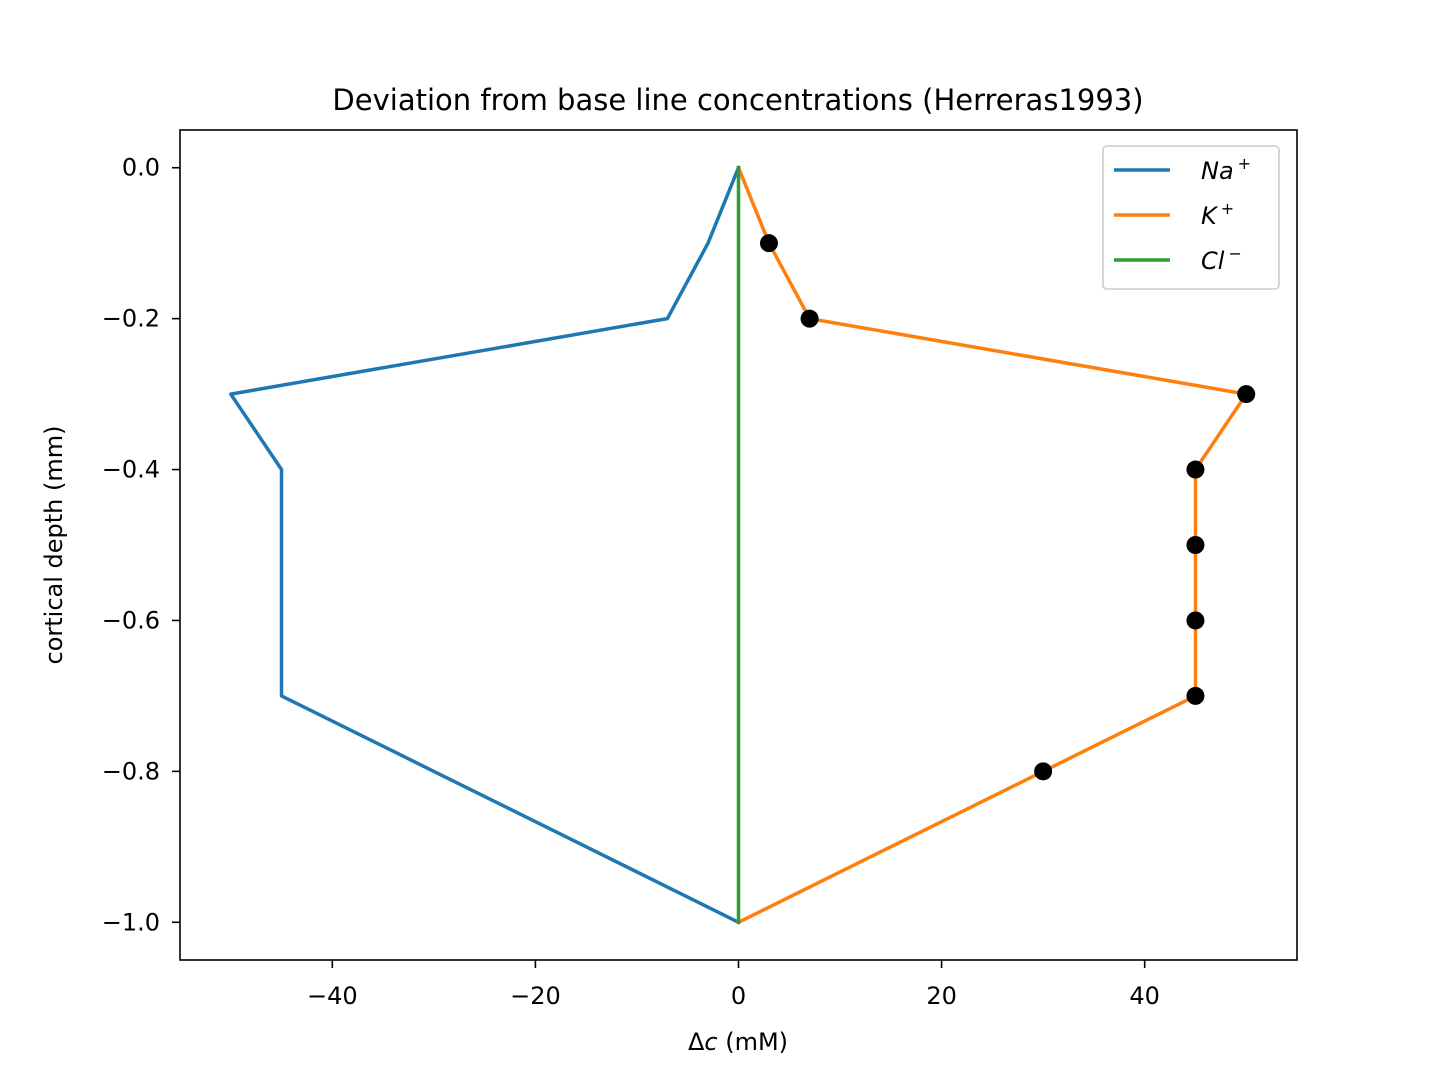 This screenshot has height=1080, width=1440. What do you see at coordinates (131, 771) in the screenshot?
I see `y-tick-label: −0.8` at bounding box center [131, 771].